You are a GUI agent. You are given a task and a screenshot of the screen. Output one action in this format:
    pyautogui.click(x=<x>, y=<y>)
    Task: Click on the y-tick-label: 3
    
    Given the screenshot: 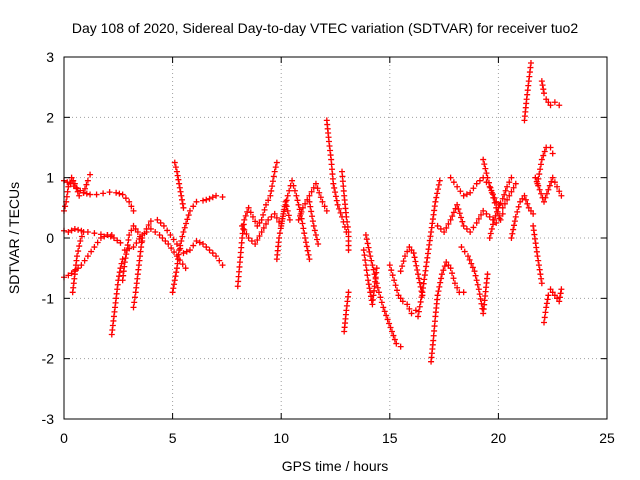 What is the action you would take?
    pyautogui.click(x=50, y=57)
    